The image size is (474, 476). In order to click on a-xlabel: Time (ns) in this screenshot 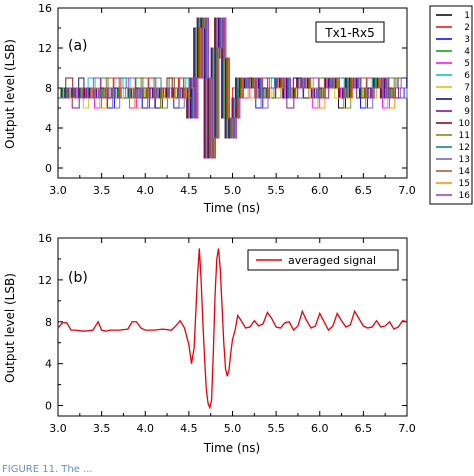, I will do `click(231, 208)`.